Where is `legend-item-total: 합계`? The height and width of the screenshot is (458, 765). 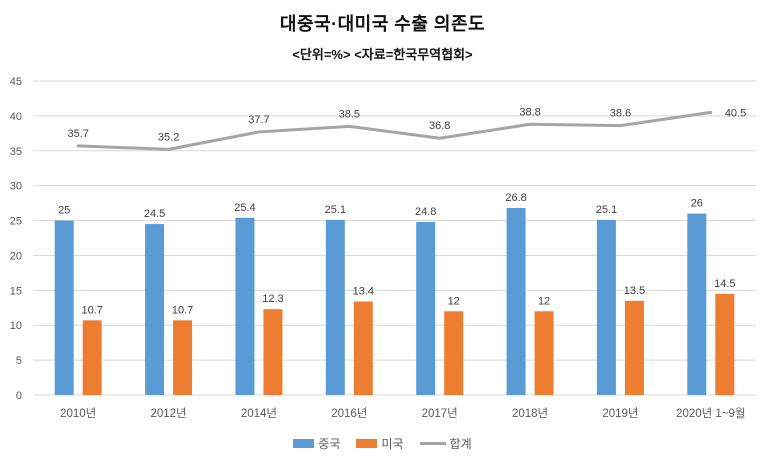 legend-item-total: 합계 is located at coordinates (445, 443).